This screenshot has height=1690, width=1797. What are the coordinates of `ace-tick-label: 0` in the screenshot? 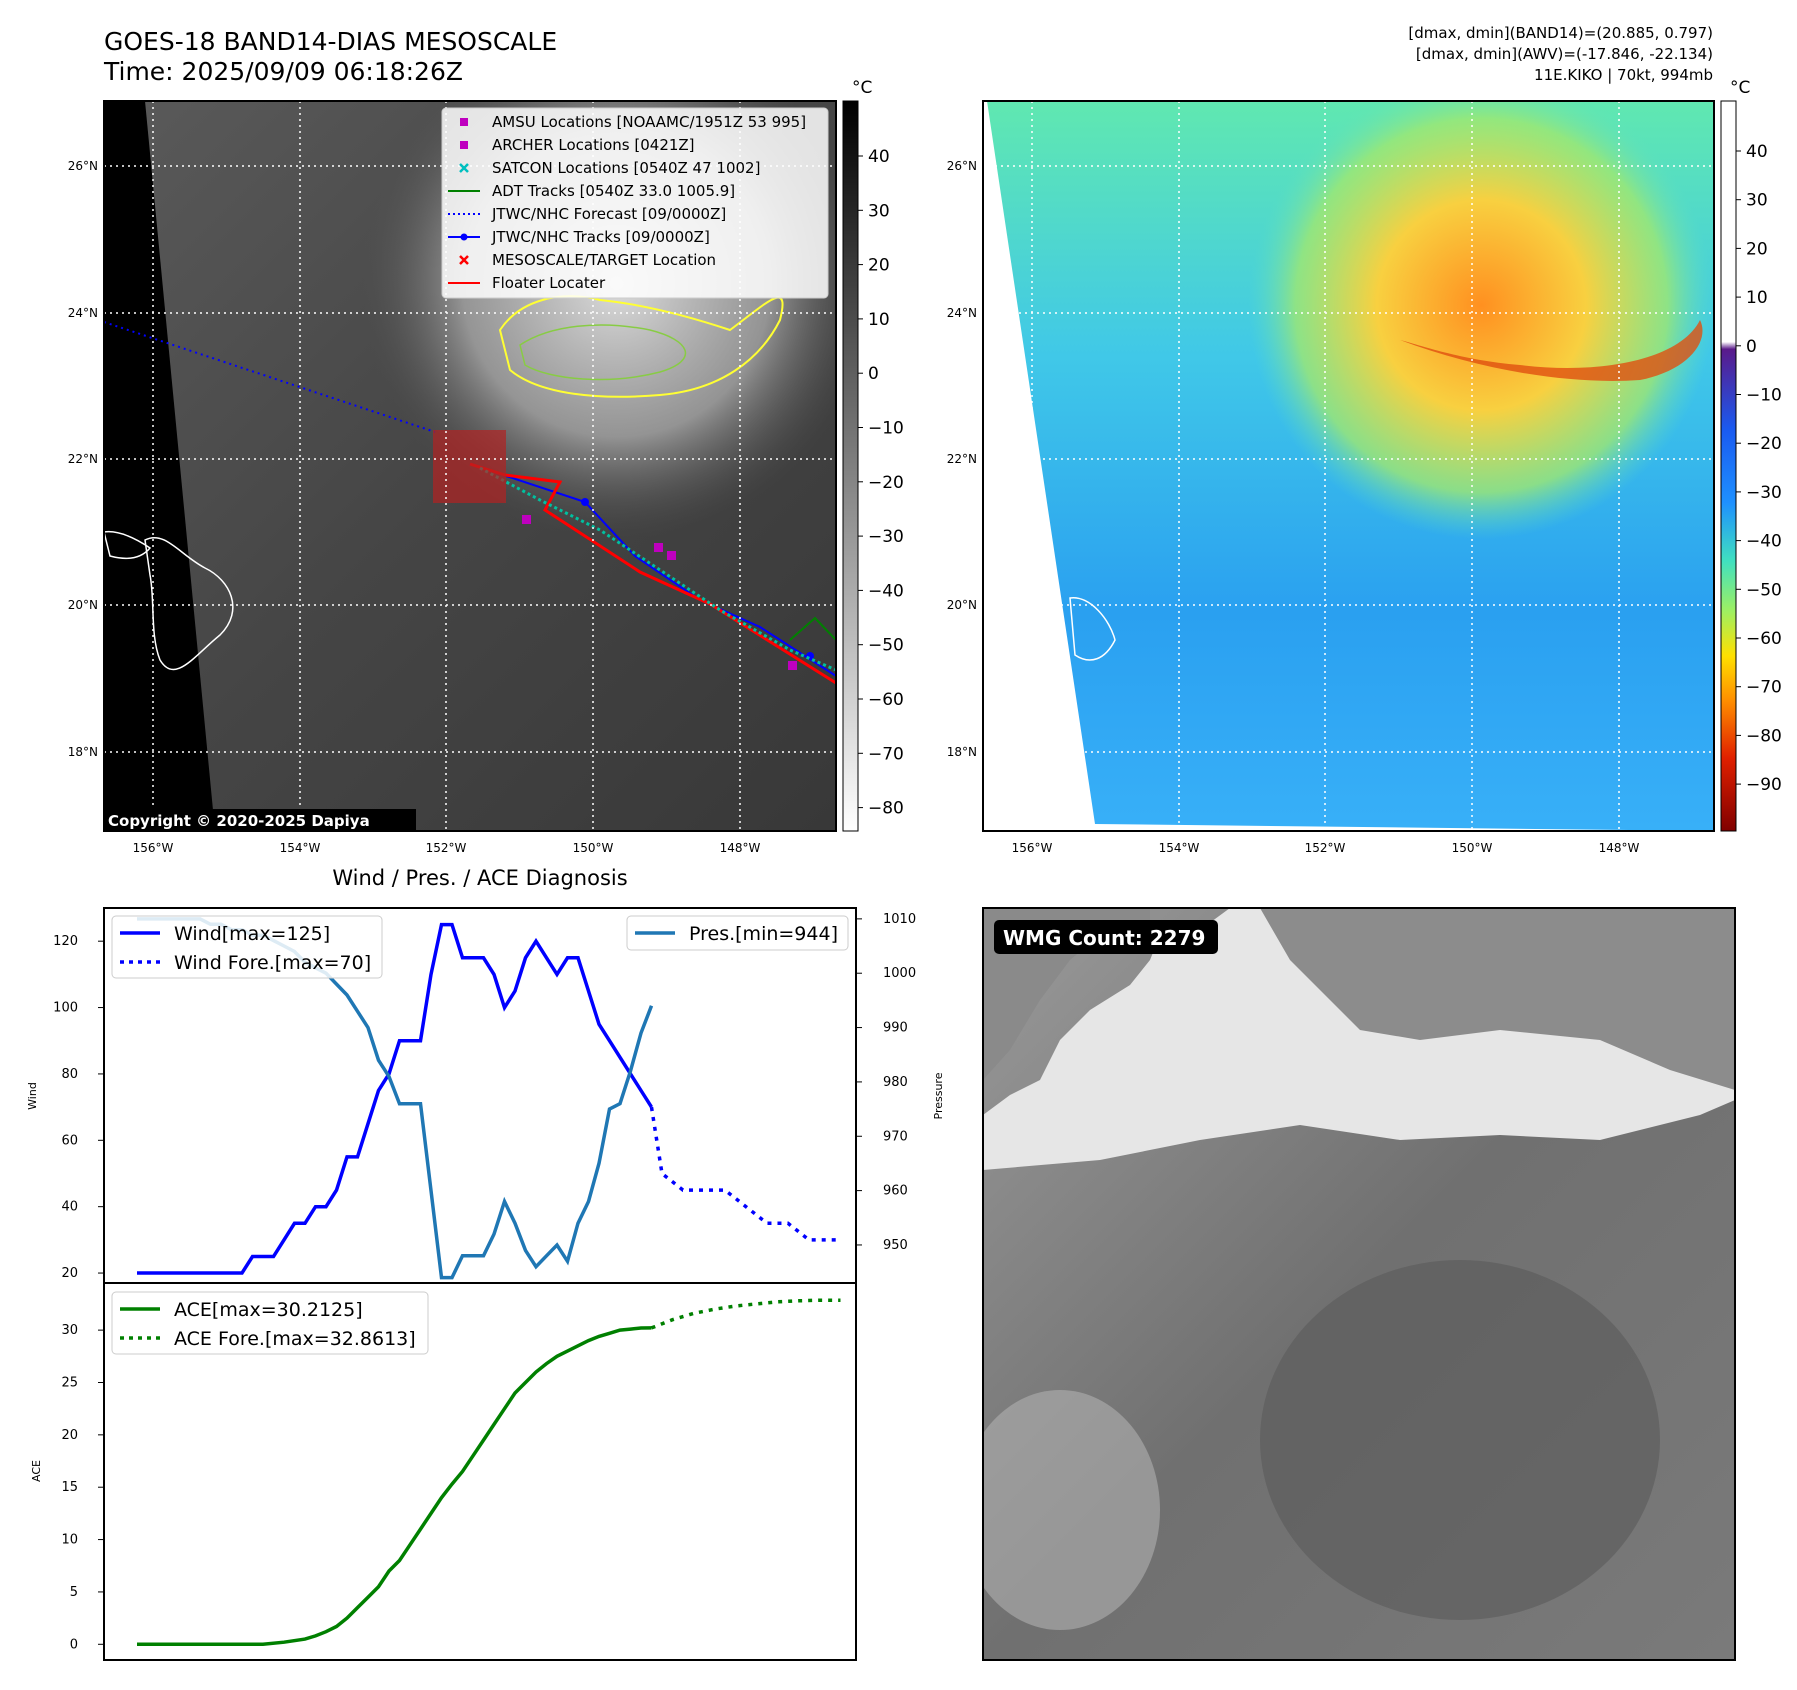 It's located at (74, 1644).